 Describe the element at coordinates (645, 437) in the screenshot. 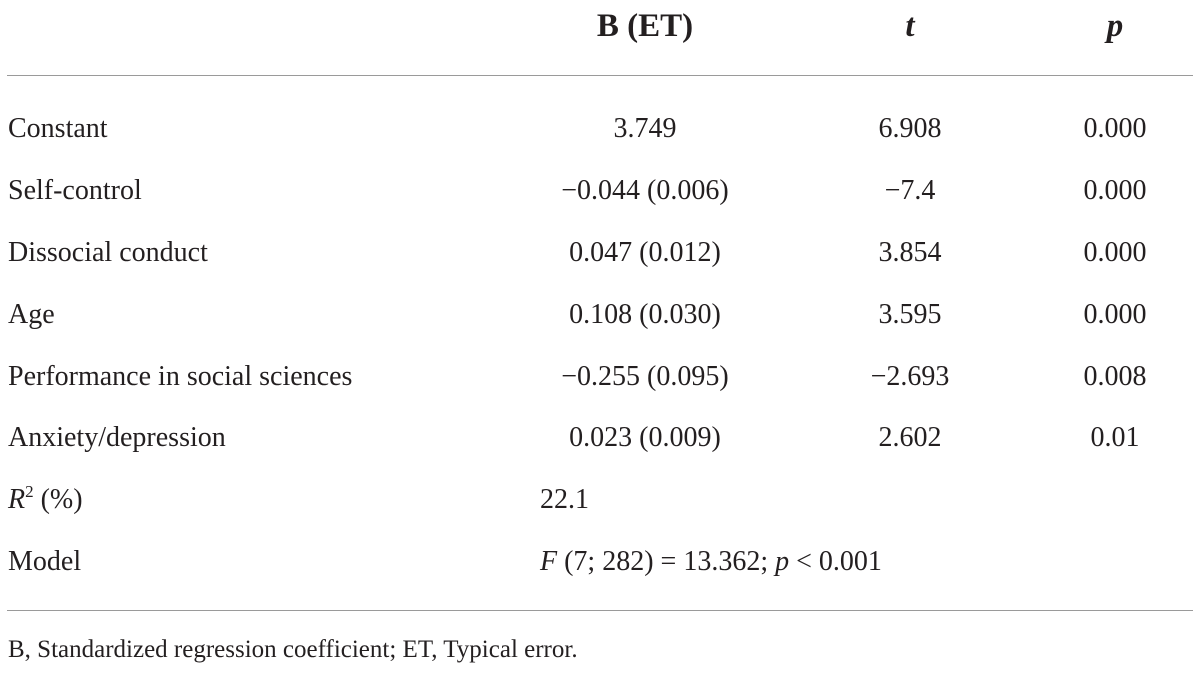

I see `row-b-value: 0.023 (0.009)` at that location.